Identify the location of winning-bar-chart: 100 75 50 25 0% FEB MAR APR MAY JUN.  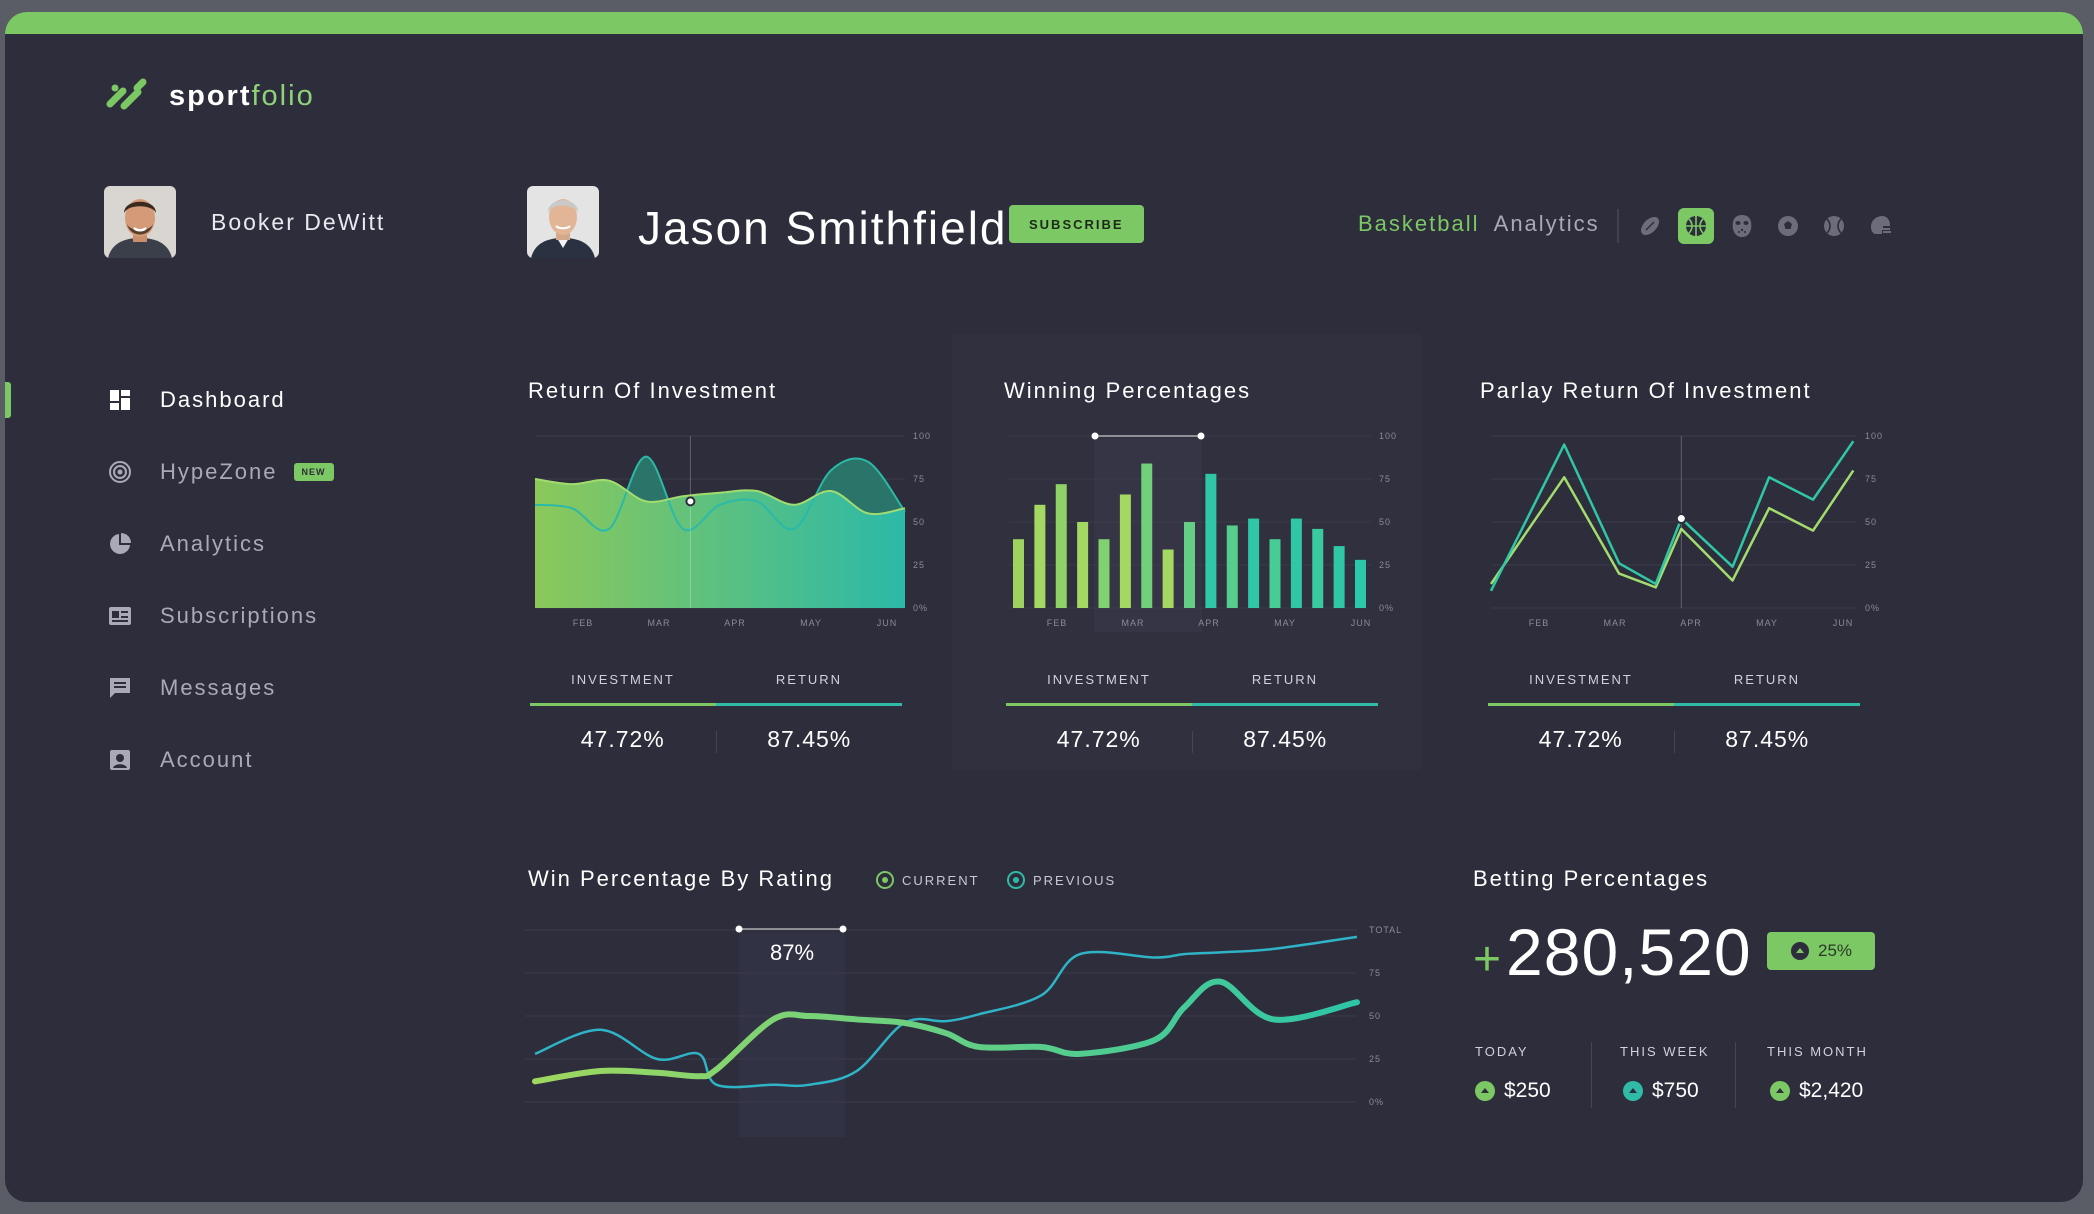
(1206, 529).